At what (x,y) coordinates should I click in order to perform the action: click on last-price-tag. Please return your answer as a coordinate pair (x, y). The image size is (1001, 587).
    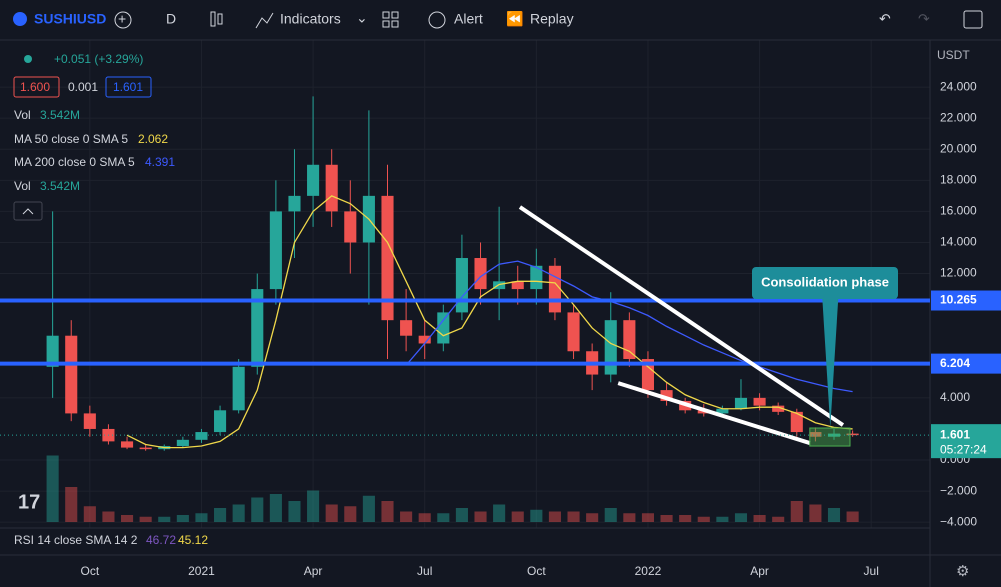
    Looking at the image, I should click on (966, 441).